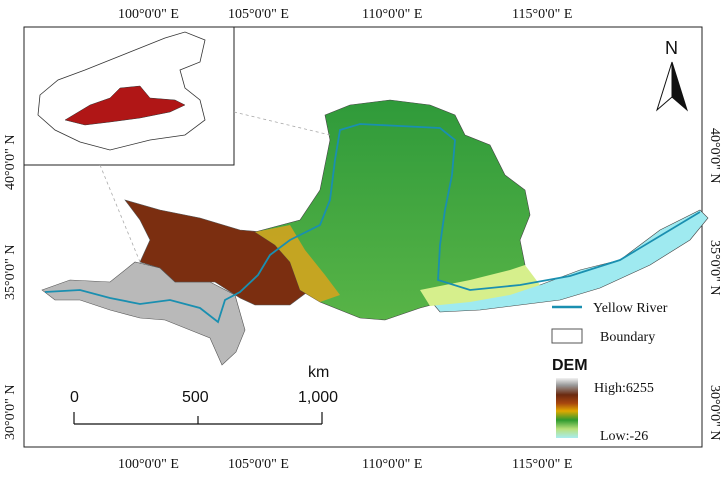  Describe the element at coordinates (297, 263) in the screenshot. I see `basin-transition` at that location.